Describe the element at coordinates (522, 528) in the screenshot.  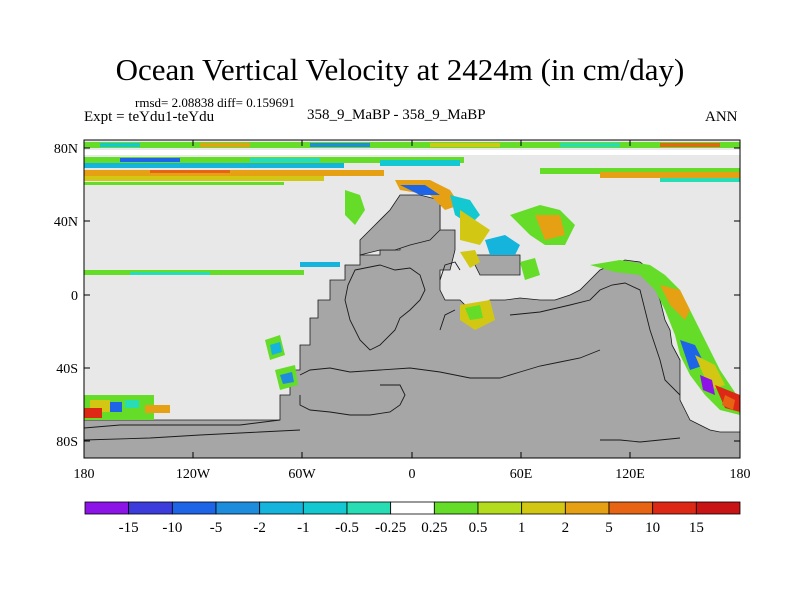
I see `colorbar-label: 1` at that location.